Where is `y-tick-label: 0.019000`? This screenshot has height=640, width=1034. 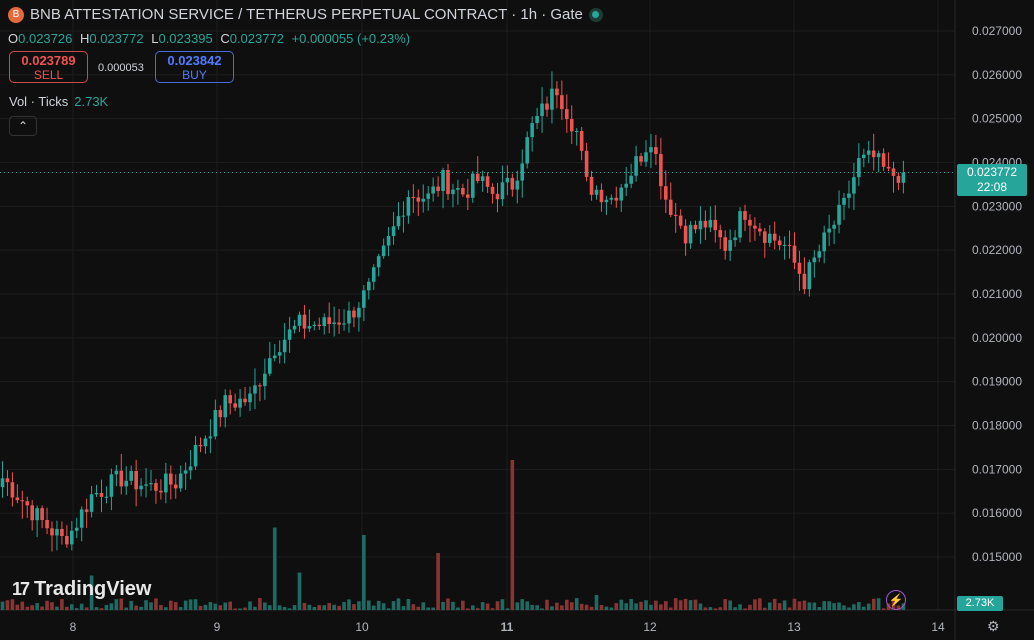 y-tick-label: 0.019000 is located at coordinates (997, 382).